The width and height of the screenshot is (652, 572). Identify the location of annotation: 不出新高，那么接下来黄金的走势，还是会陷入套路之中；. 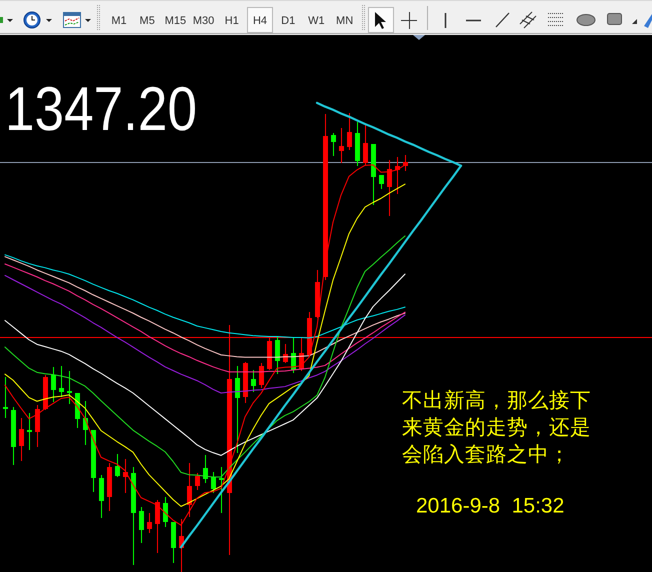
(497, 427).